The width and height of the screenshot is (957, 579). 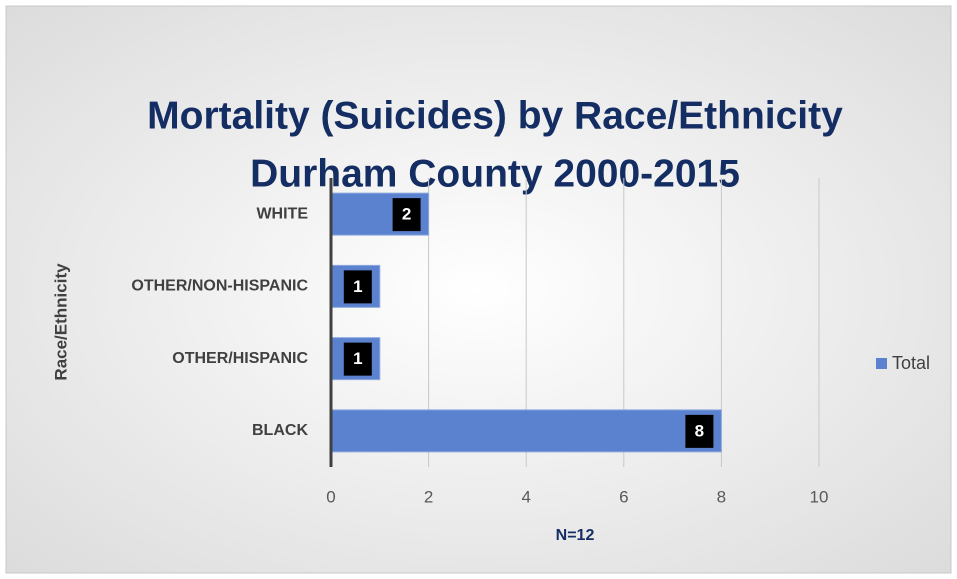 I want to click on x-tick-label: 10, so click(x=819, y=496).